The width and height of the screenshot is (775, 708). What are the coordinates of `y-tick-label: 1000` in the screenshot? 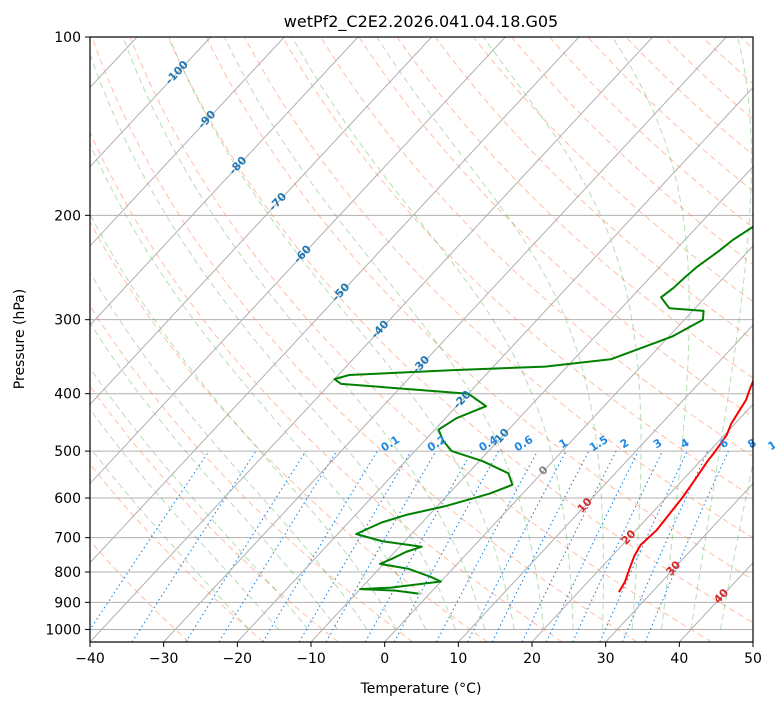 It's located at (63, 630).